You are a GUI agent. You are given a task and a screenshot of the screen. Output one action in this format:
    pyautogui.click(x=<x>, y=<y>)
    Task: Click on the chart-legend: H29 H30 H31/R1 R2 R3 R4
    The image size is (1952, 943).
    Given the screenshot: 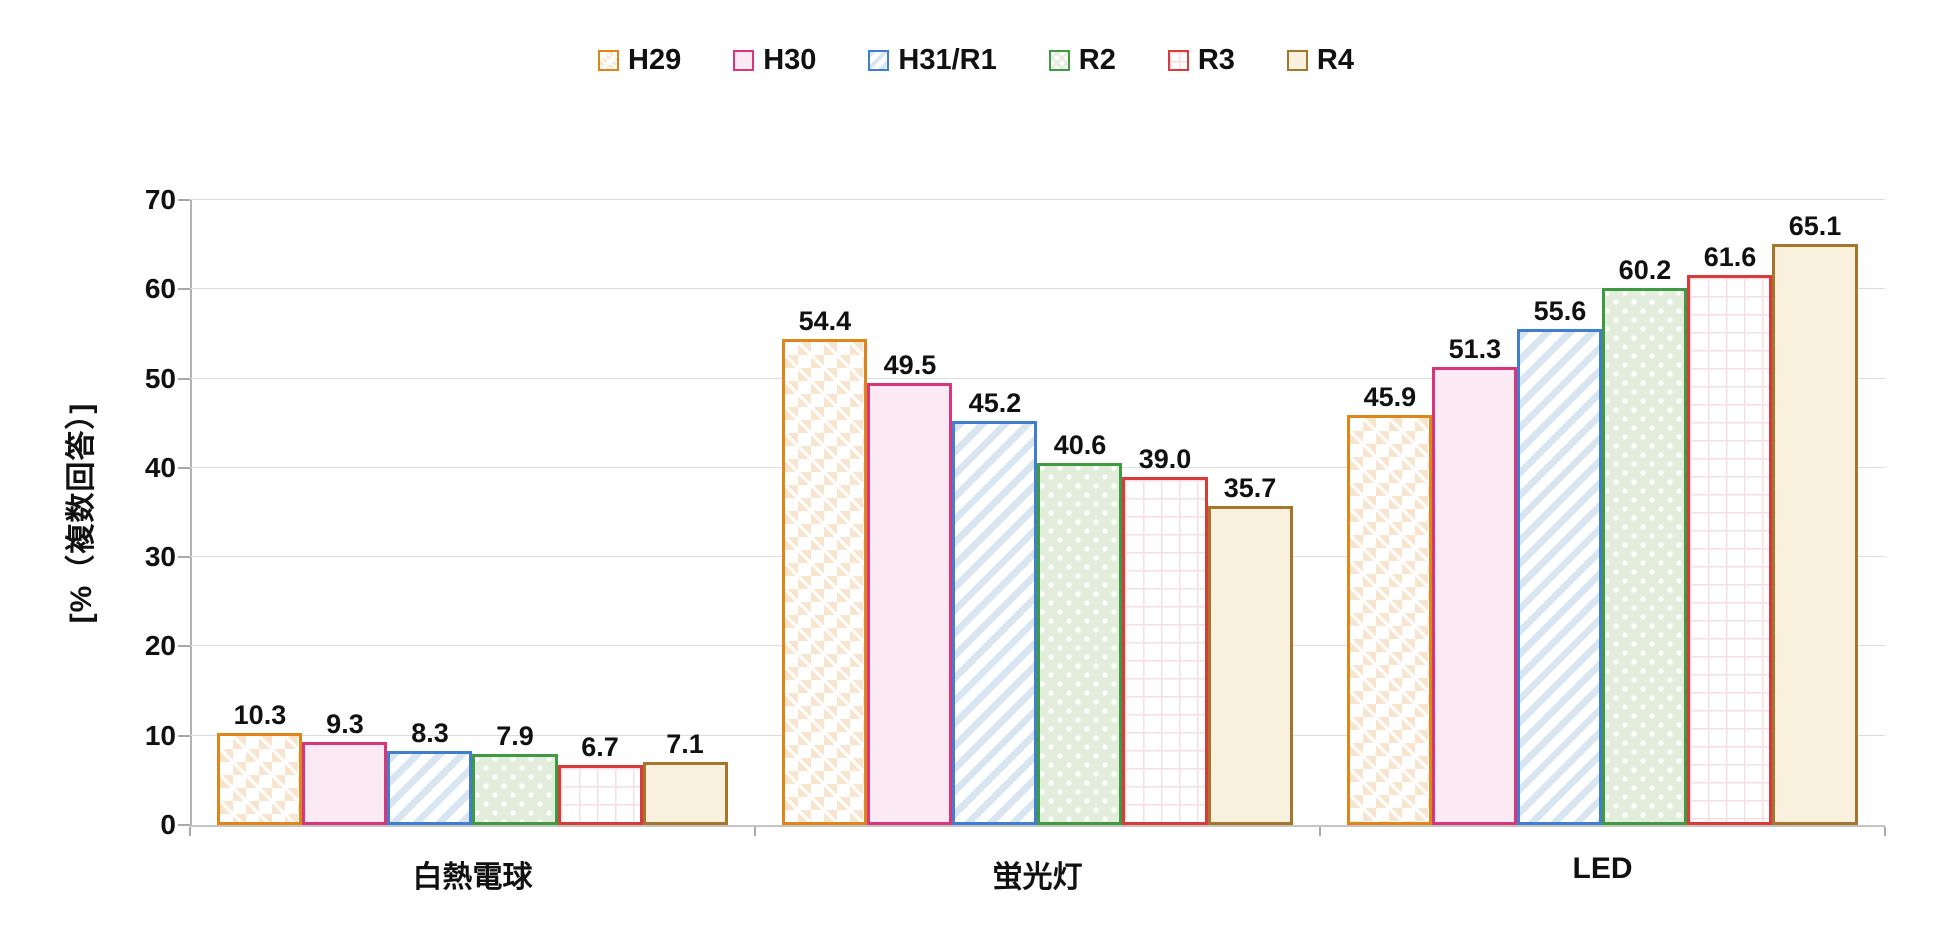 What is the action you would take?
    pyautogui.click(x=976, y=60)
    